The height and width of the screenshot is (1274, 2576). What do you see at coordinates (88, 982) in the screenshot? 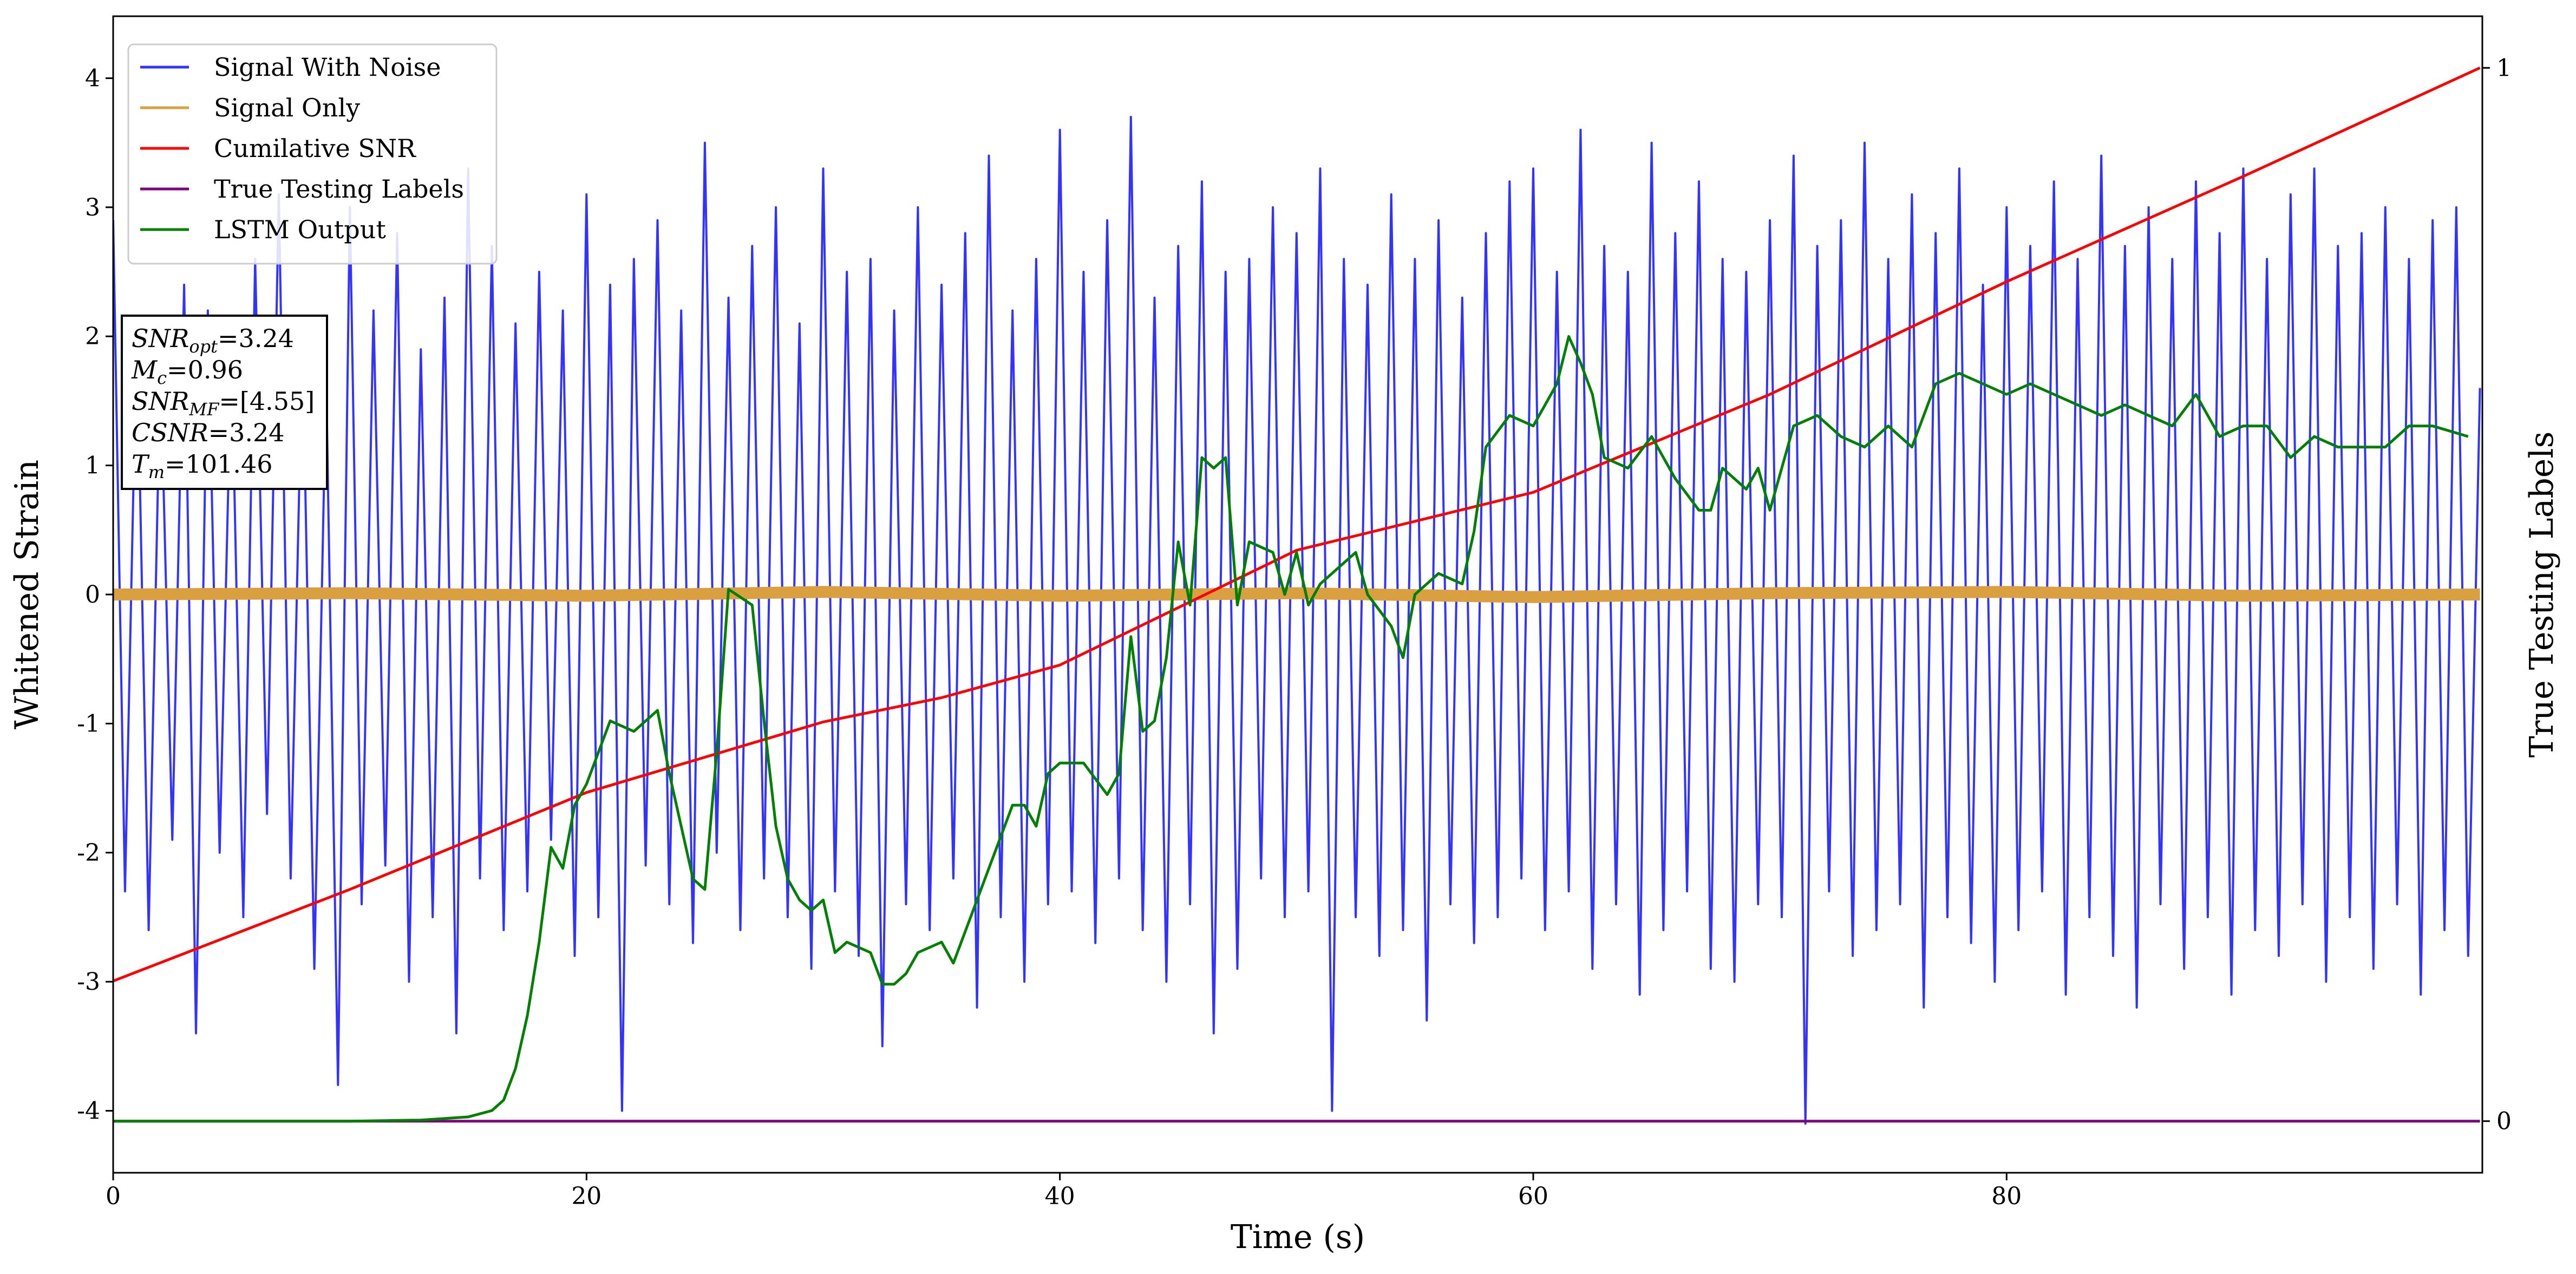
I see `y-tick-label: -3` at bounding box center [88, 982].